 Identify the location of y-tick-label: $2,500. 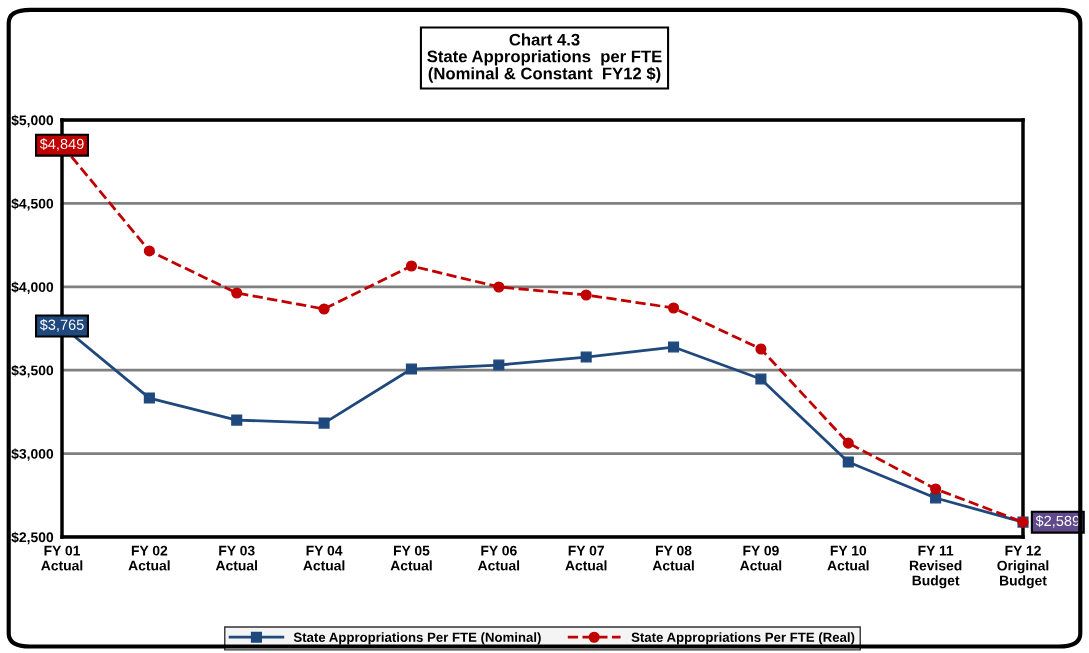
(32, 538).